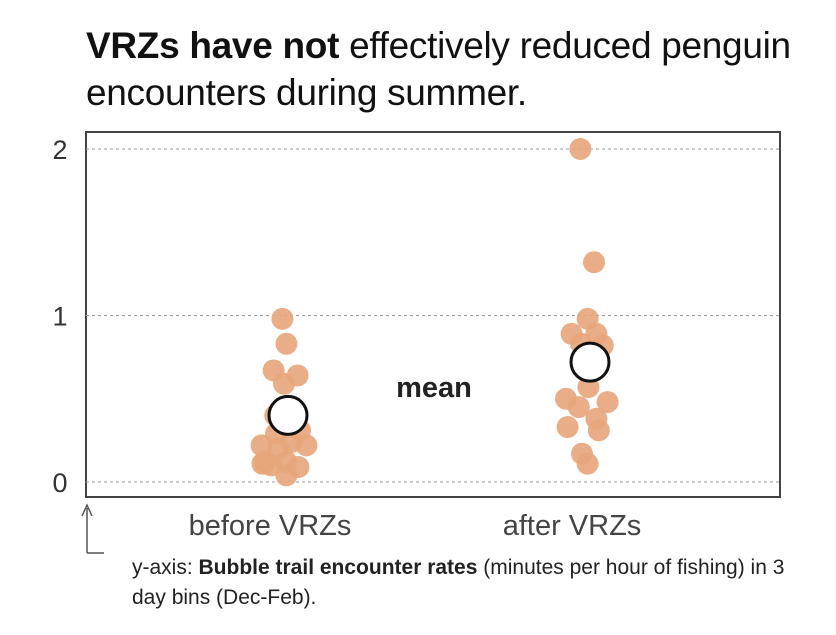 The height and width of the screenshot is (635, 836). I want to click on y-tick-label: 1, so click(59, 317).